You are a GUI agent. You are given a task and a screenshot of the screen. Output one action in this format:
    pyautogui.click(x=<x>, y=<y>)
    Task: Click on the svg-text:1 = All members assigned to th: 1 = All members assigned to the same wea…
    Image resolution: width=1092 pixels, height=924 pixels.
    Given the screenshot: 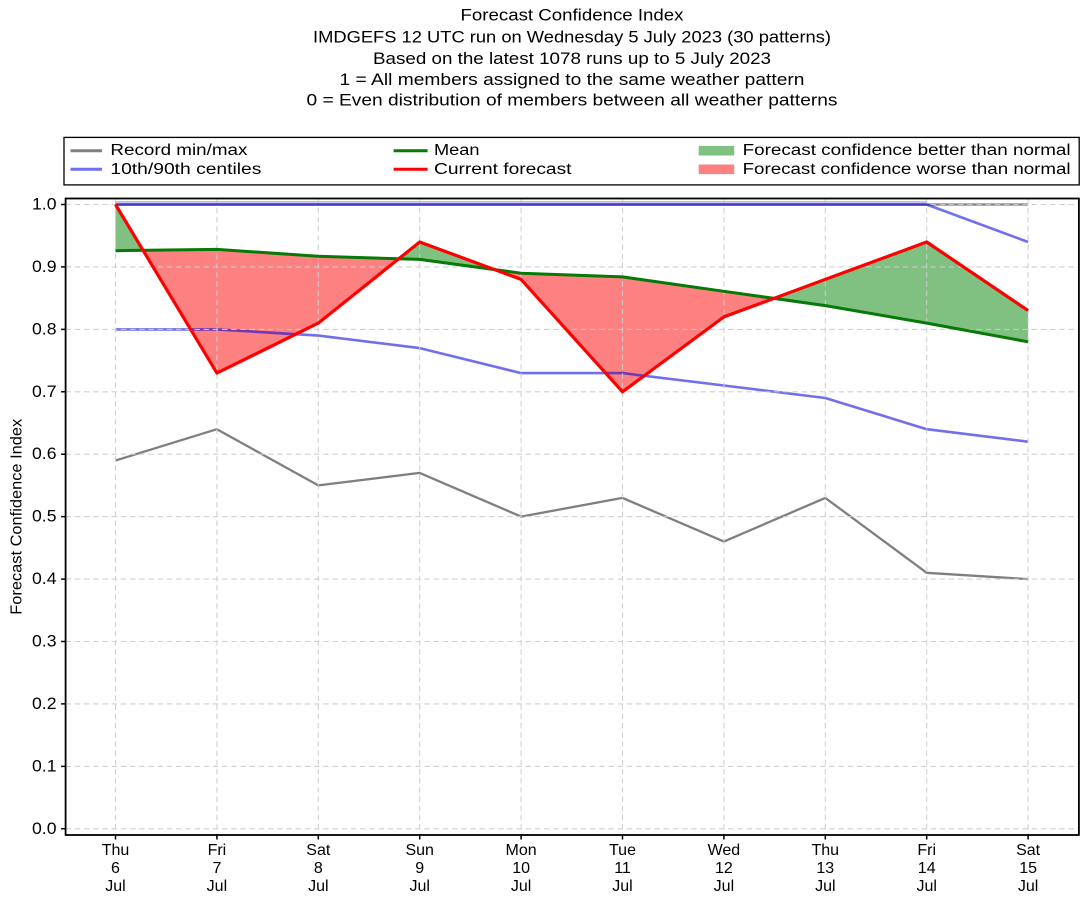 What is the action you would take?
    pyautogui.click(x=572, y=80)
    